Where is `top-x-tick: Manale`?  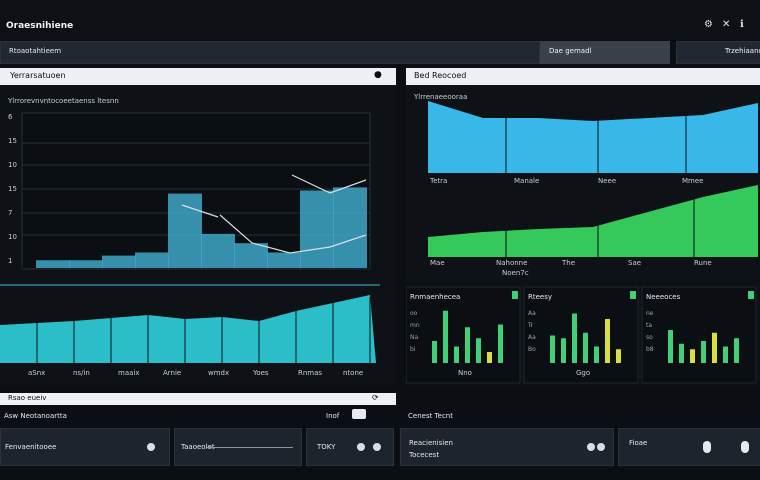 top-x-tick: Manale is located at coordinates (526, 181).